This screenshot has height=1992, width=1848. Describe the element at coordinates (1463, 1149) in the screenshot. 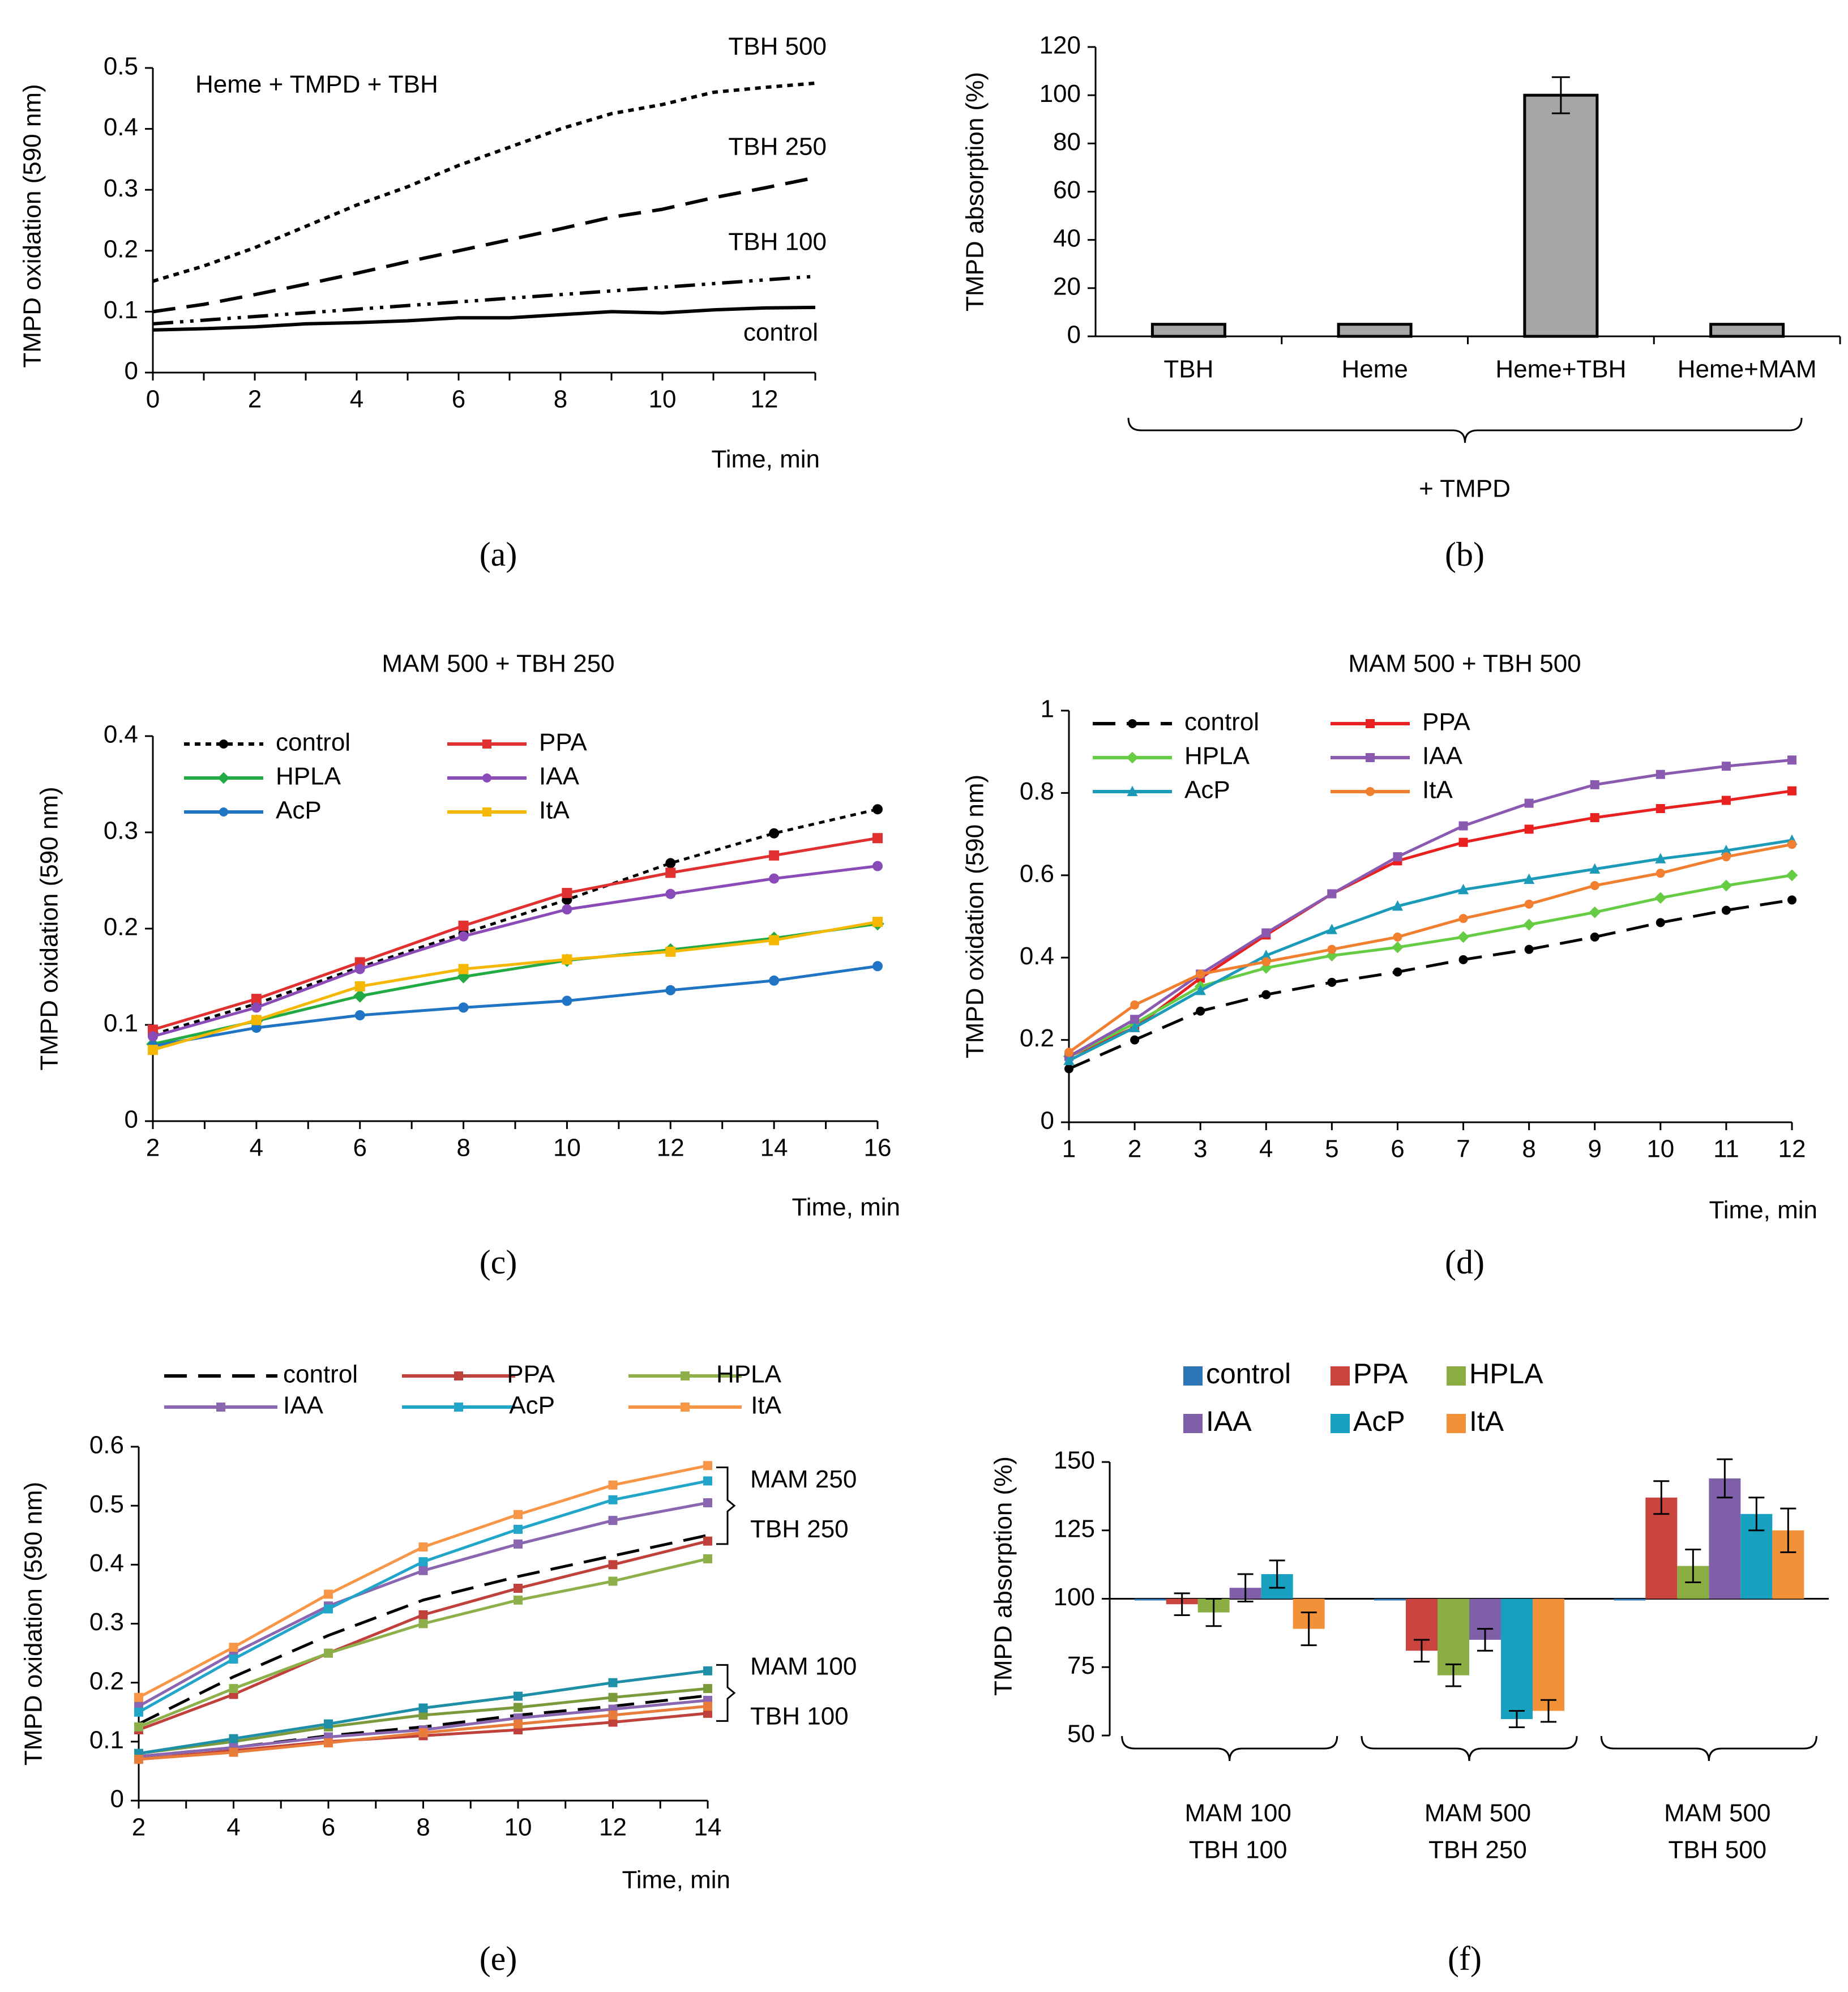

I see `x-tick-label: 7` at that location.